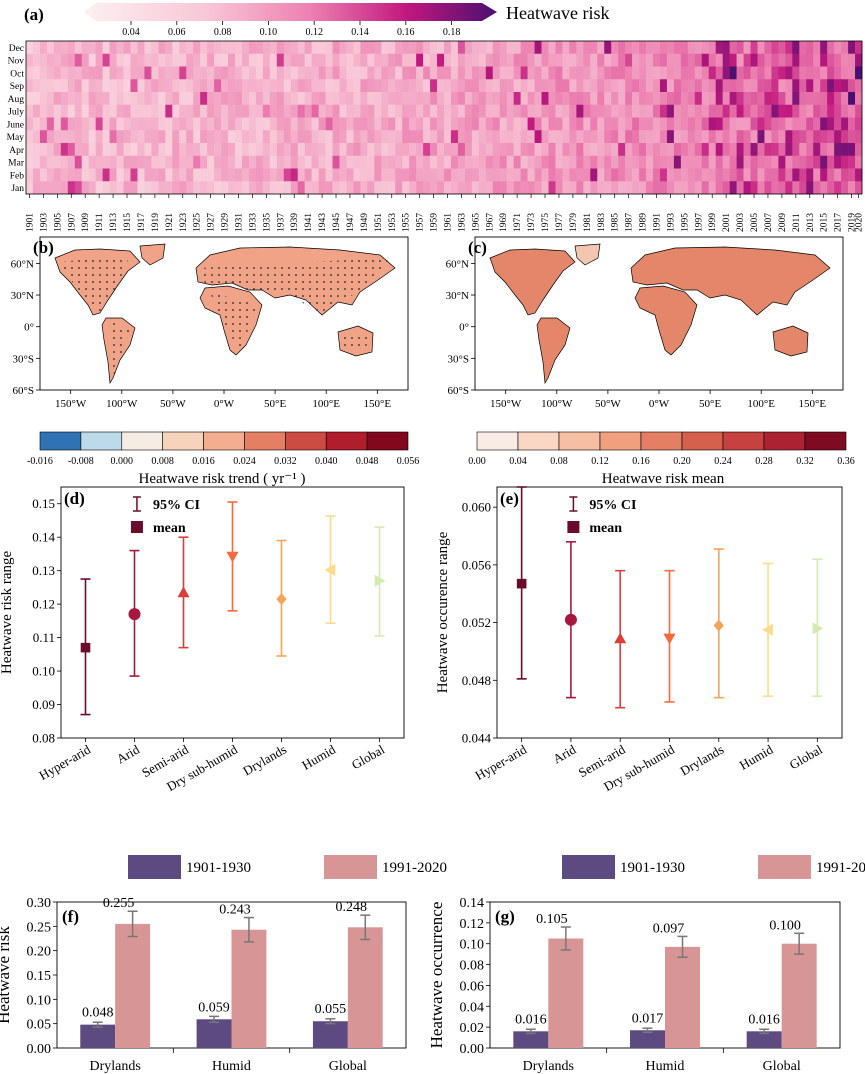 The width and height of the screenshot is (865, 1074). Describe the element at coordinates (352, 907) in the screenshot. I see `data-label: 0.248` at that location.